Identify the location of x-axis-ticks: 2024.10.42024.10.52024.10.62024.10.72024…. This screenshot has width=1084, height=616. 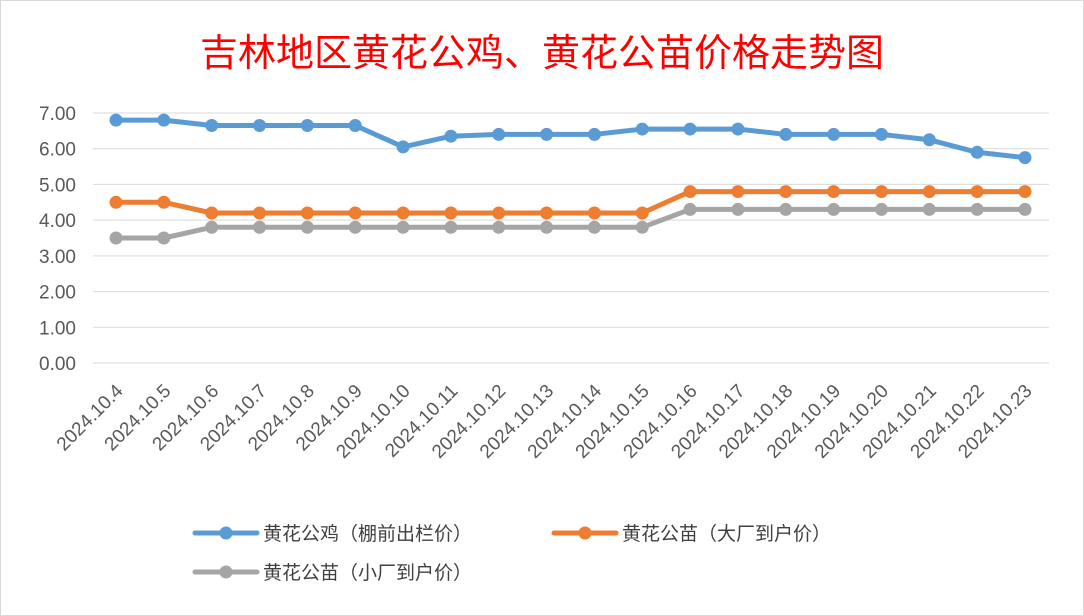
(545, 421).